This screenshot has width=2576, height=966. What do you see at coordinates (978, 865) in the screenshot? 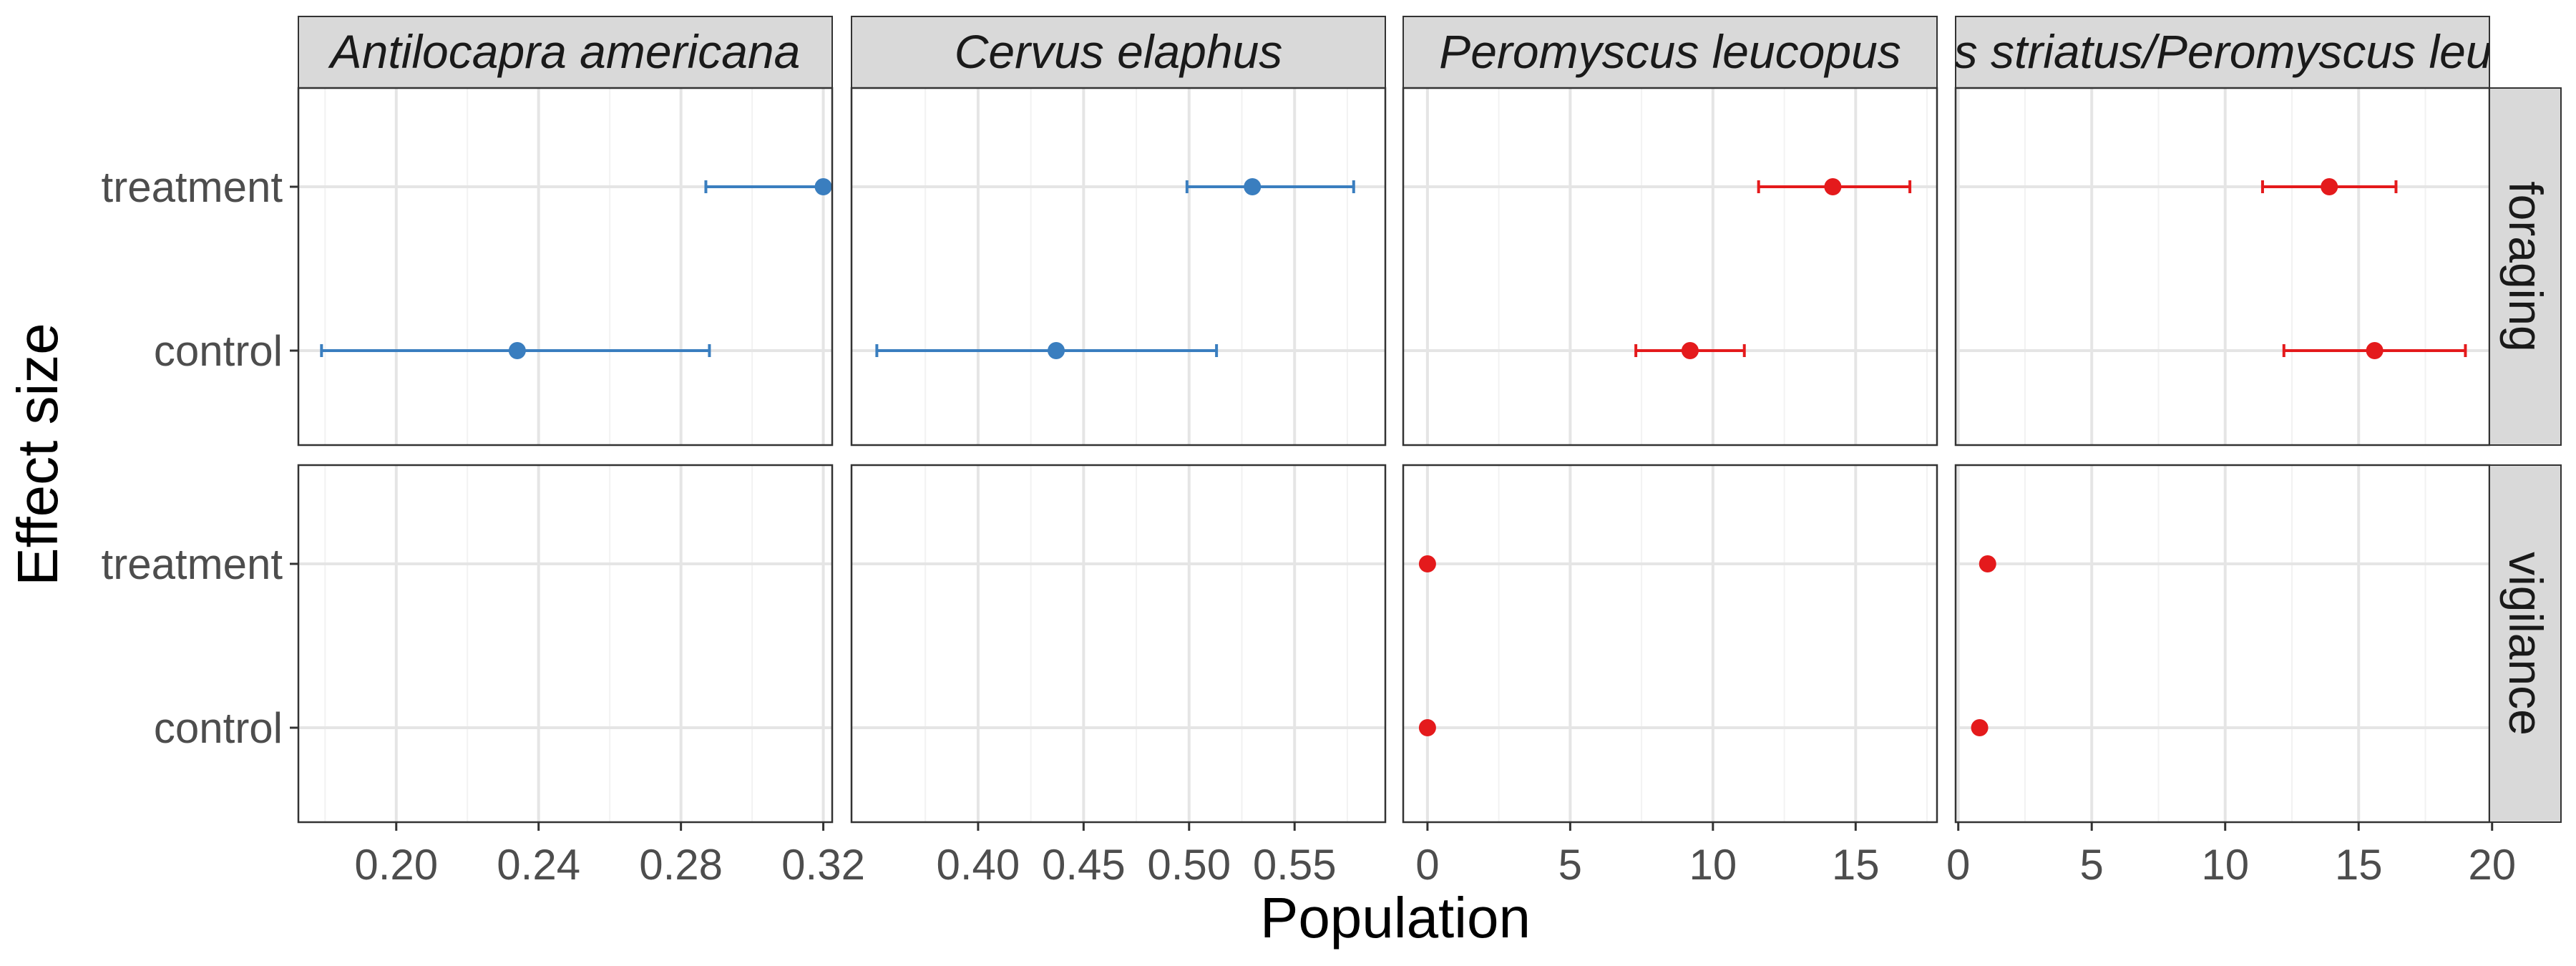
I see `x-tick-label: 0.40` at bounding box center [978, 865].